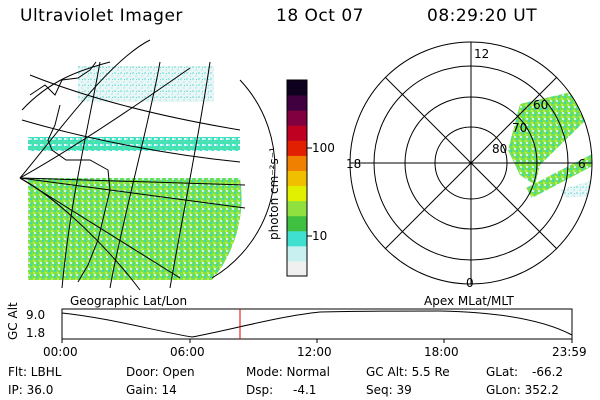 Image resolution: width=600 pixels, height=400 pixels. What do you see at coordinates (36, 333) in the screenshot?
I see `alt-ytick-low: 1.8` at bounding box center [36, 333].